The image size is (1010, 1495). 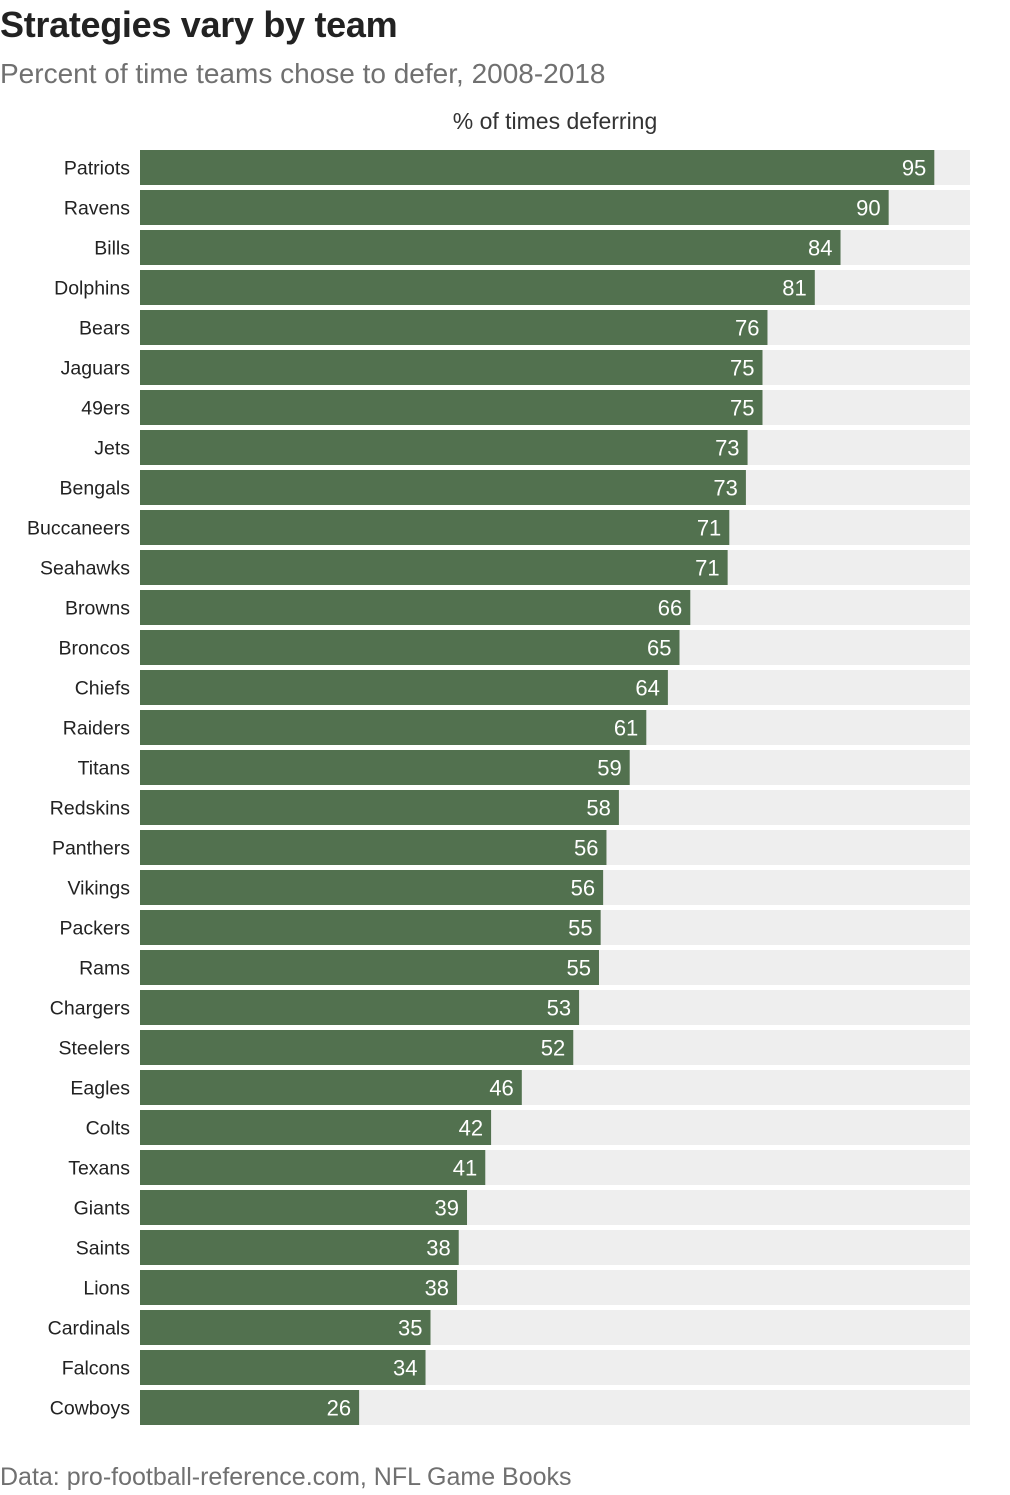 What do you see at coordinates (96, 1369) in the screenshot?
I see `category-label: Falcons` at bounding box center [96, 1369].